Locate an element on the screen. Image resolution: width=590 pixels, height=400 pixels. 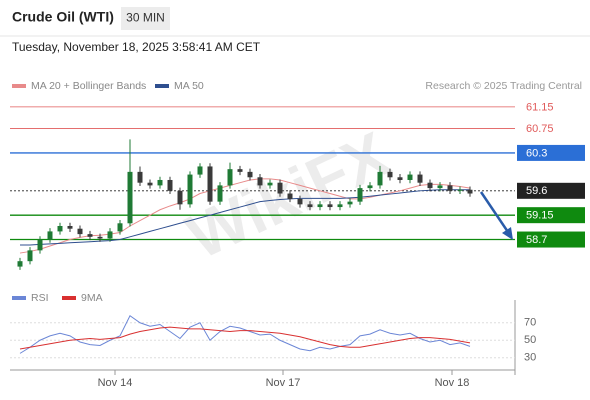
x-tick-label: Nov 14 is located at coordinates (115, 383).